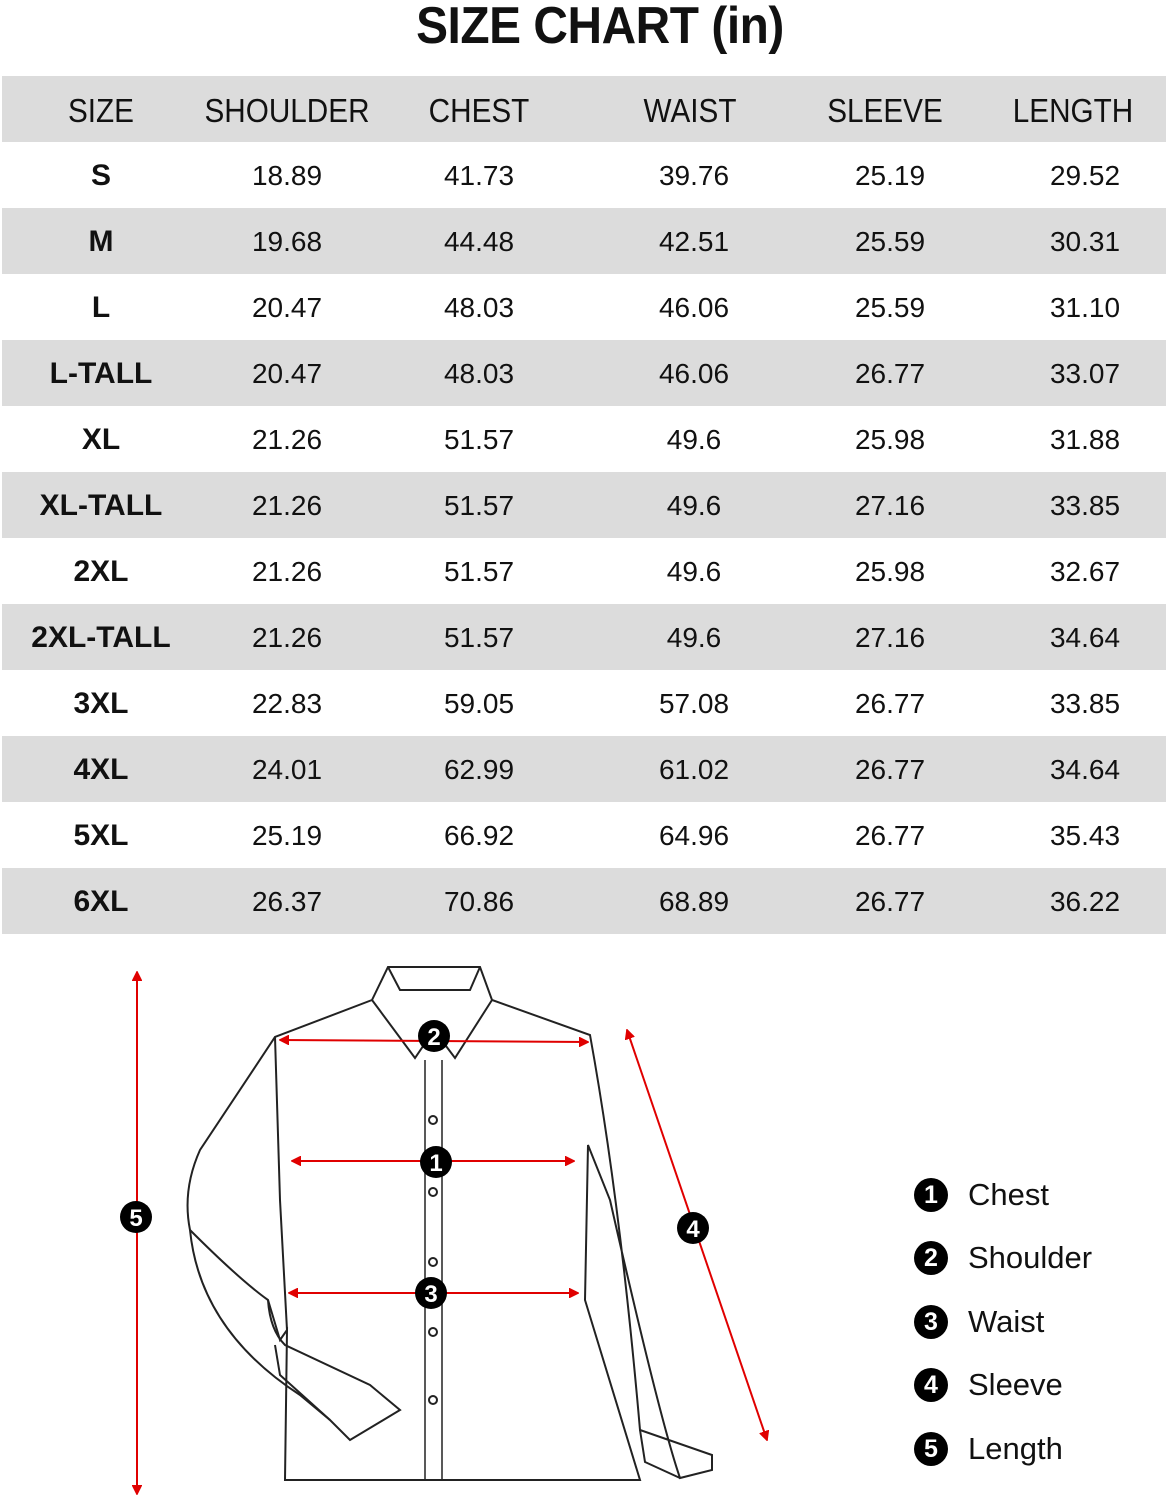 The height and width of the screenshot is (1500, 1168). I want to click on cell-chest: 59.05, so click(479, 703).